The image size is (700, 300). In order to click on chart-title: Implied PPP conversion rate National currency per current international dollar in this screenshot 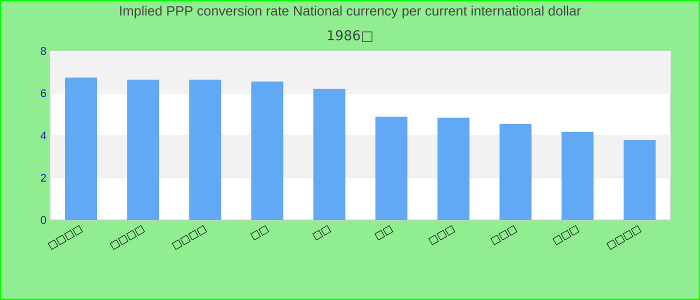, I will do `click(350, 12)`.